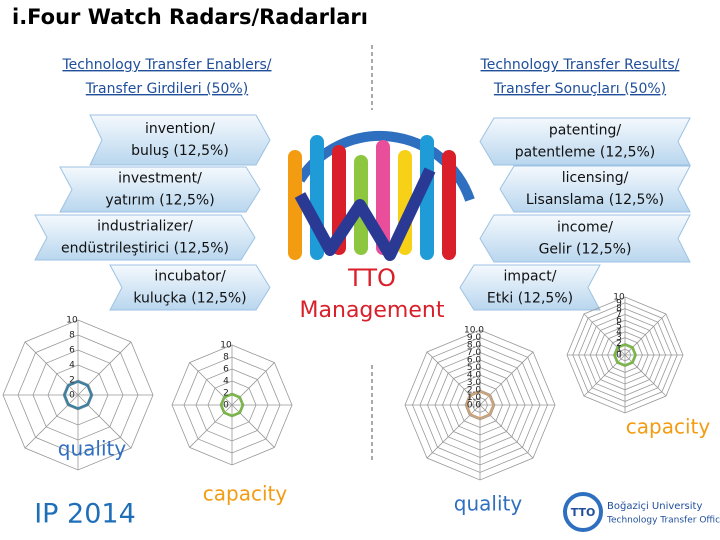 The width and height of the screenshot is (720, 540). Describe the element at coordinates (619, 350) in the screenshot. I see `radar-tick: 1` at that location.